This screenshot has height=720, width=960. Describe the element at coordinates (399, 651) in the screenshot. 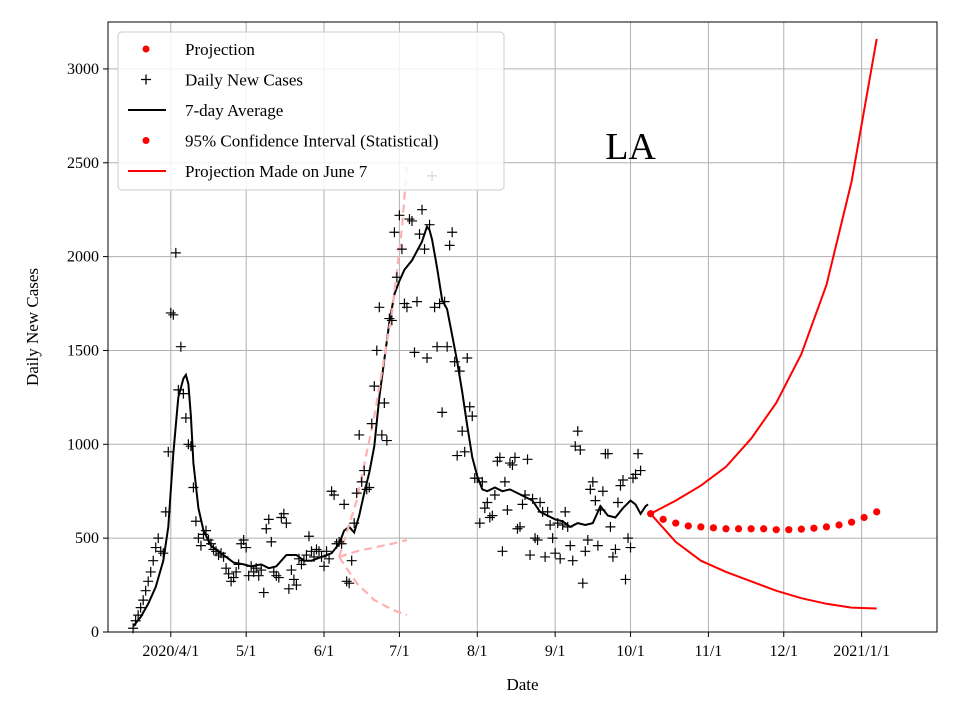

I see `x-tick-label: 7/1` at that location.